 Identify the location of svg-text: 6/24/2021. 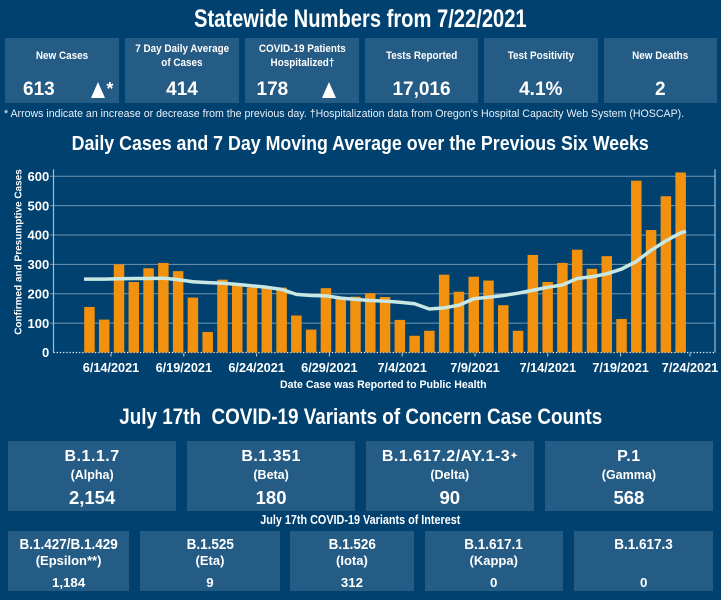
(256, 368).